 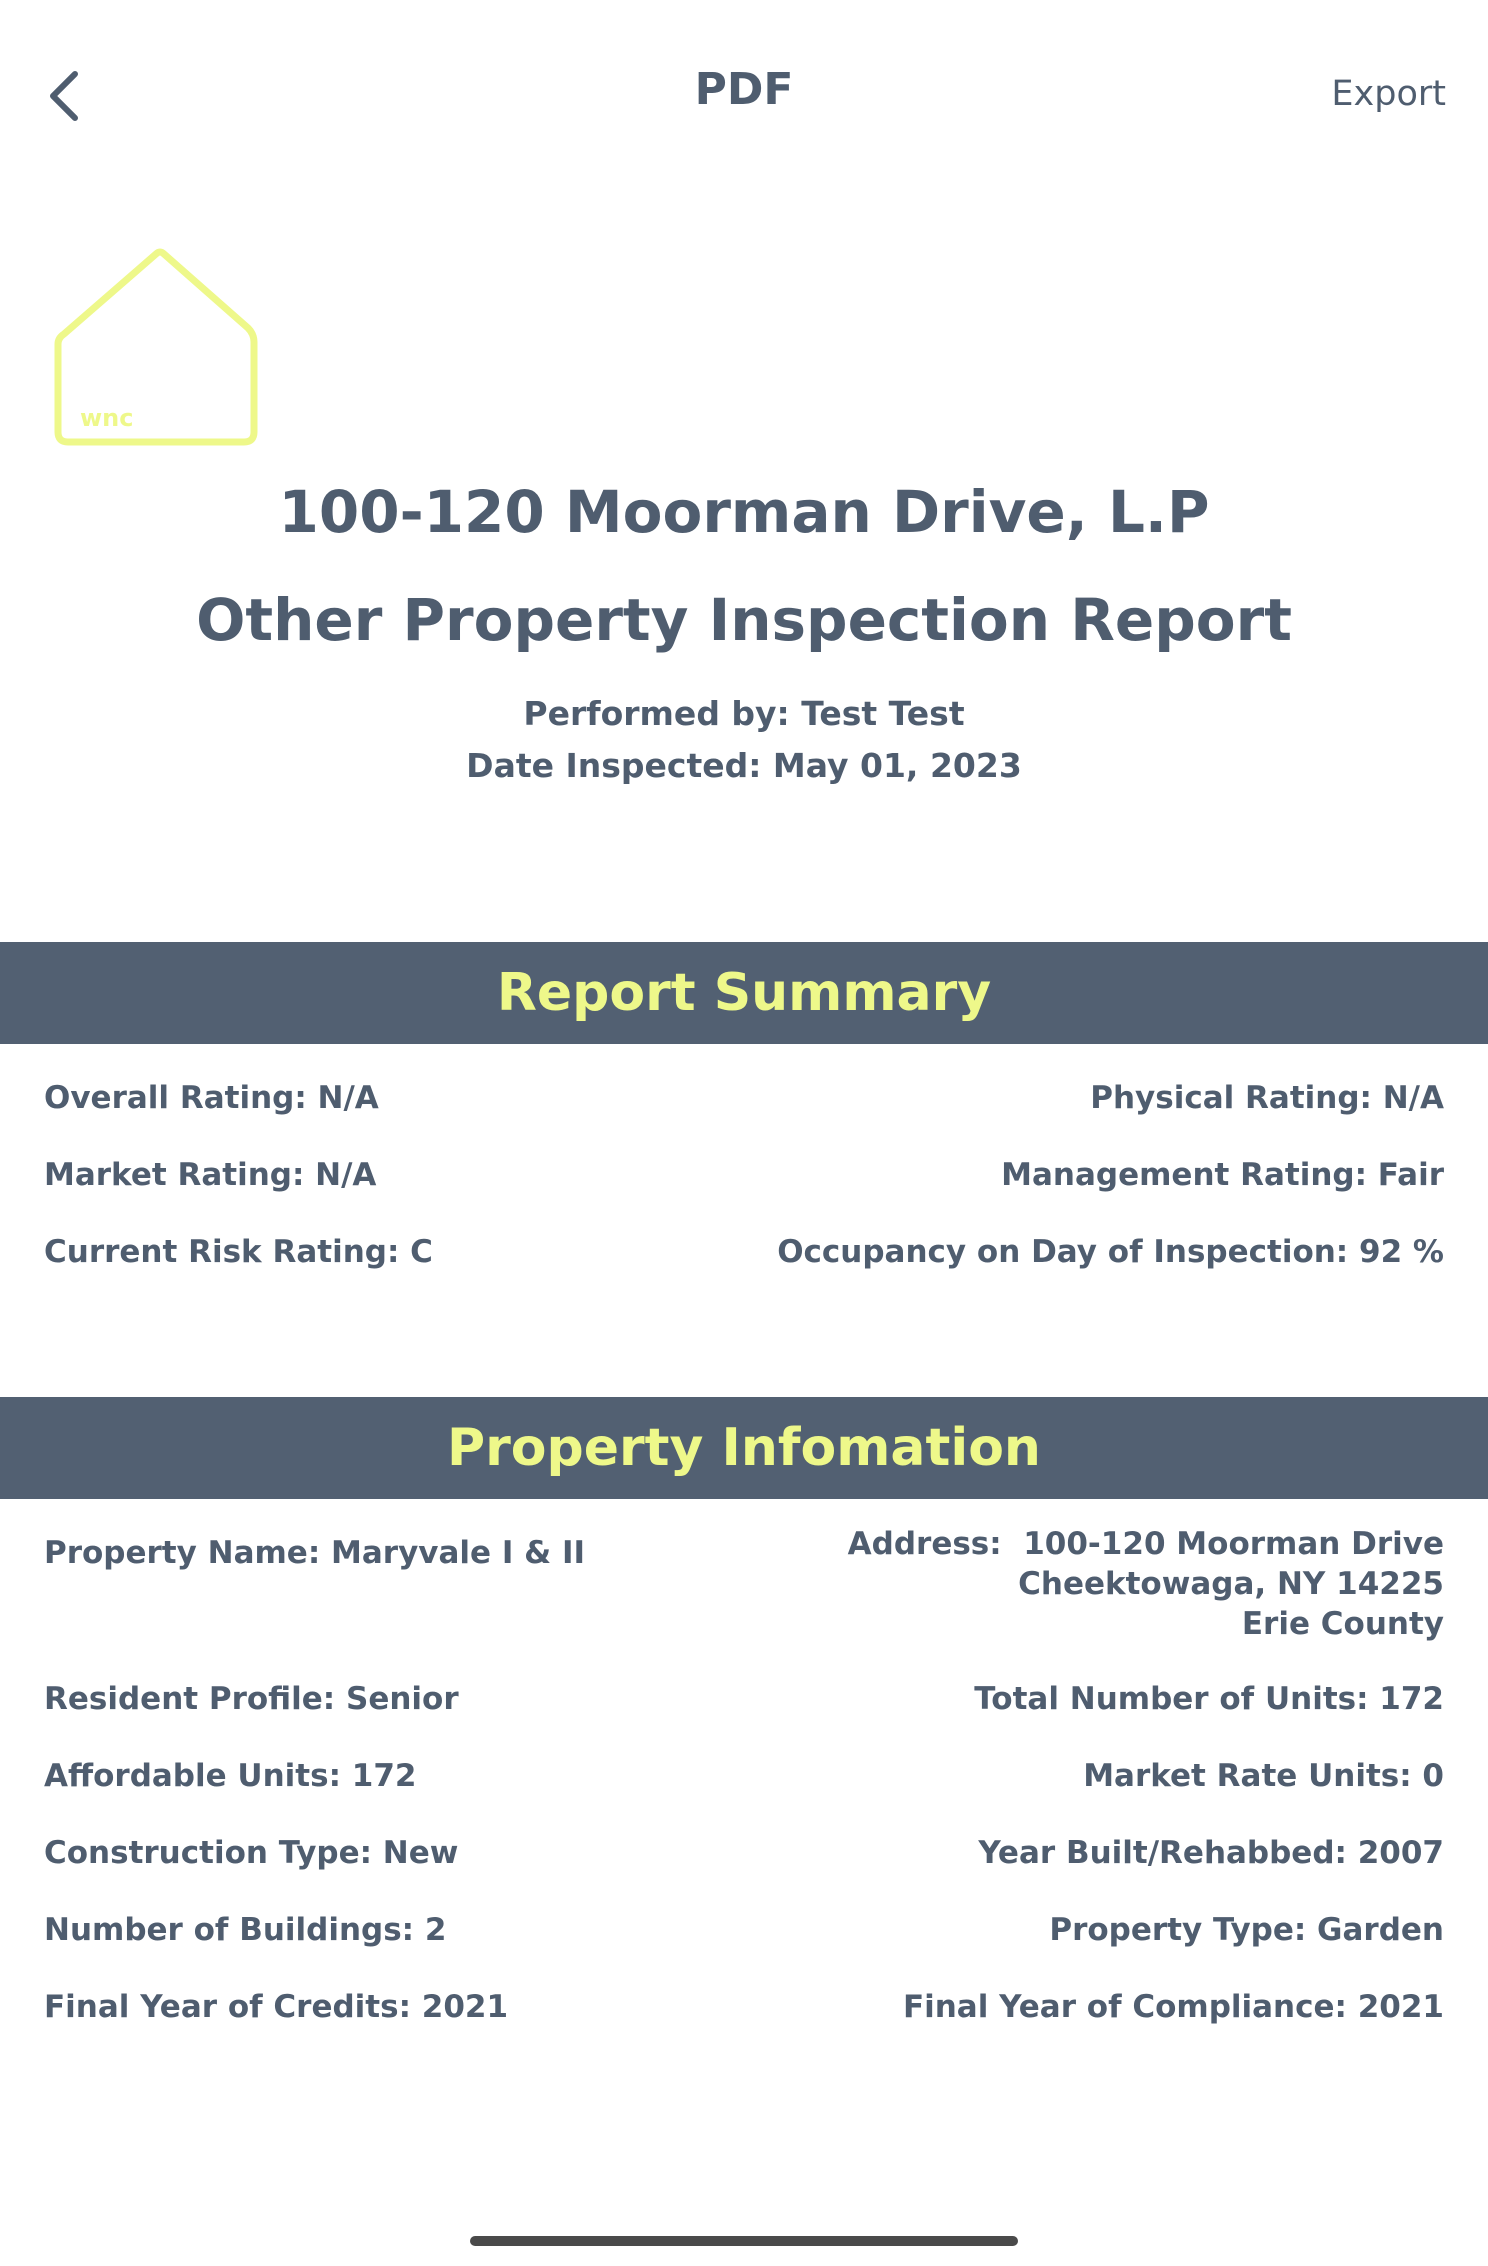 What do you see at coordinates (1110, 1252) in the screenshot?
I see `occupancy-rate: Occupancy on Day of Inspection: 92 %` at bounding box center [1110, 1252].